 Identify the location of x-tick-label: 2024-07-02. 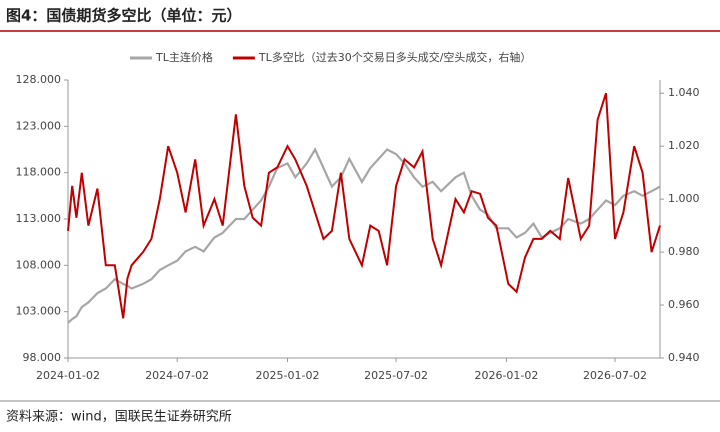
(177, 375).